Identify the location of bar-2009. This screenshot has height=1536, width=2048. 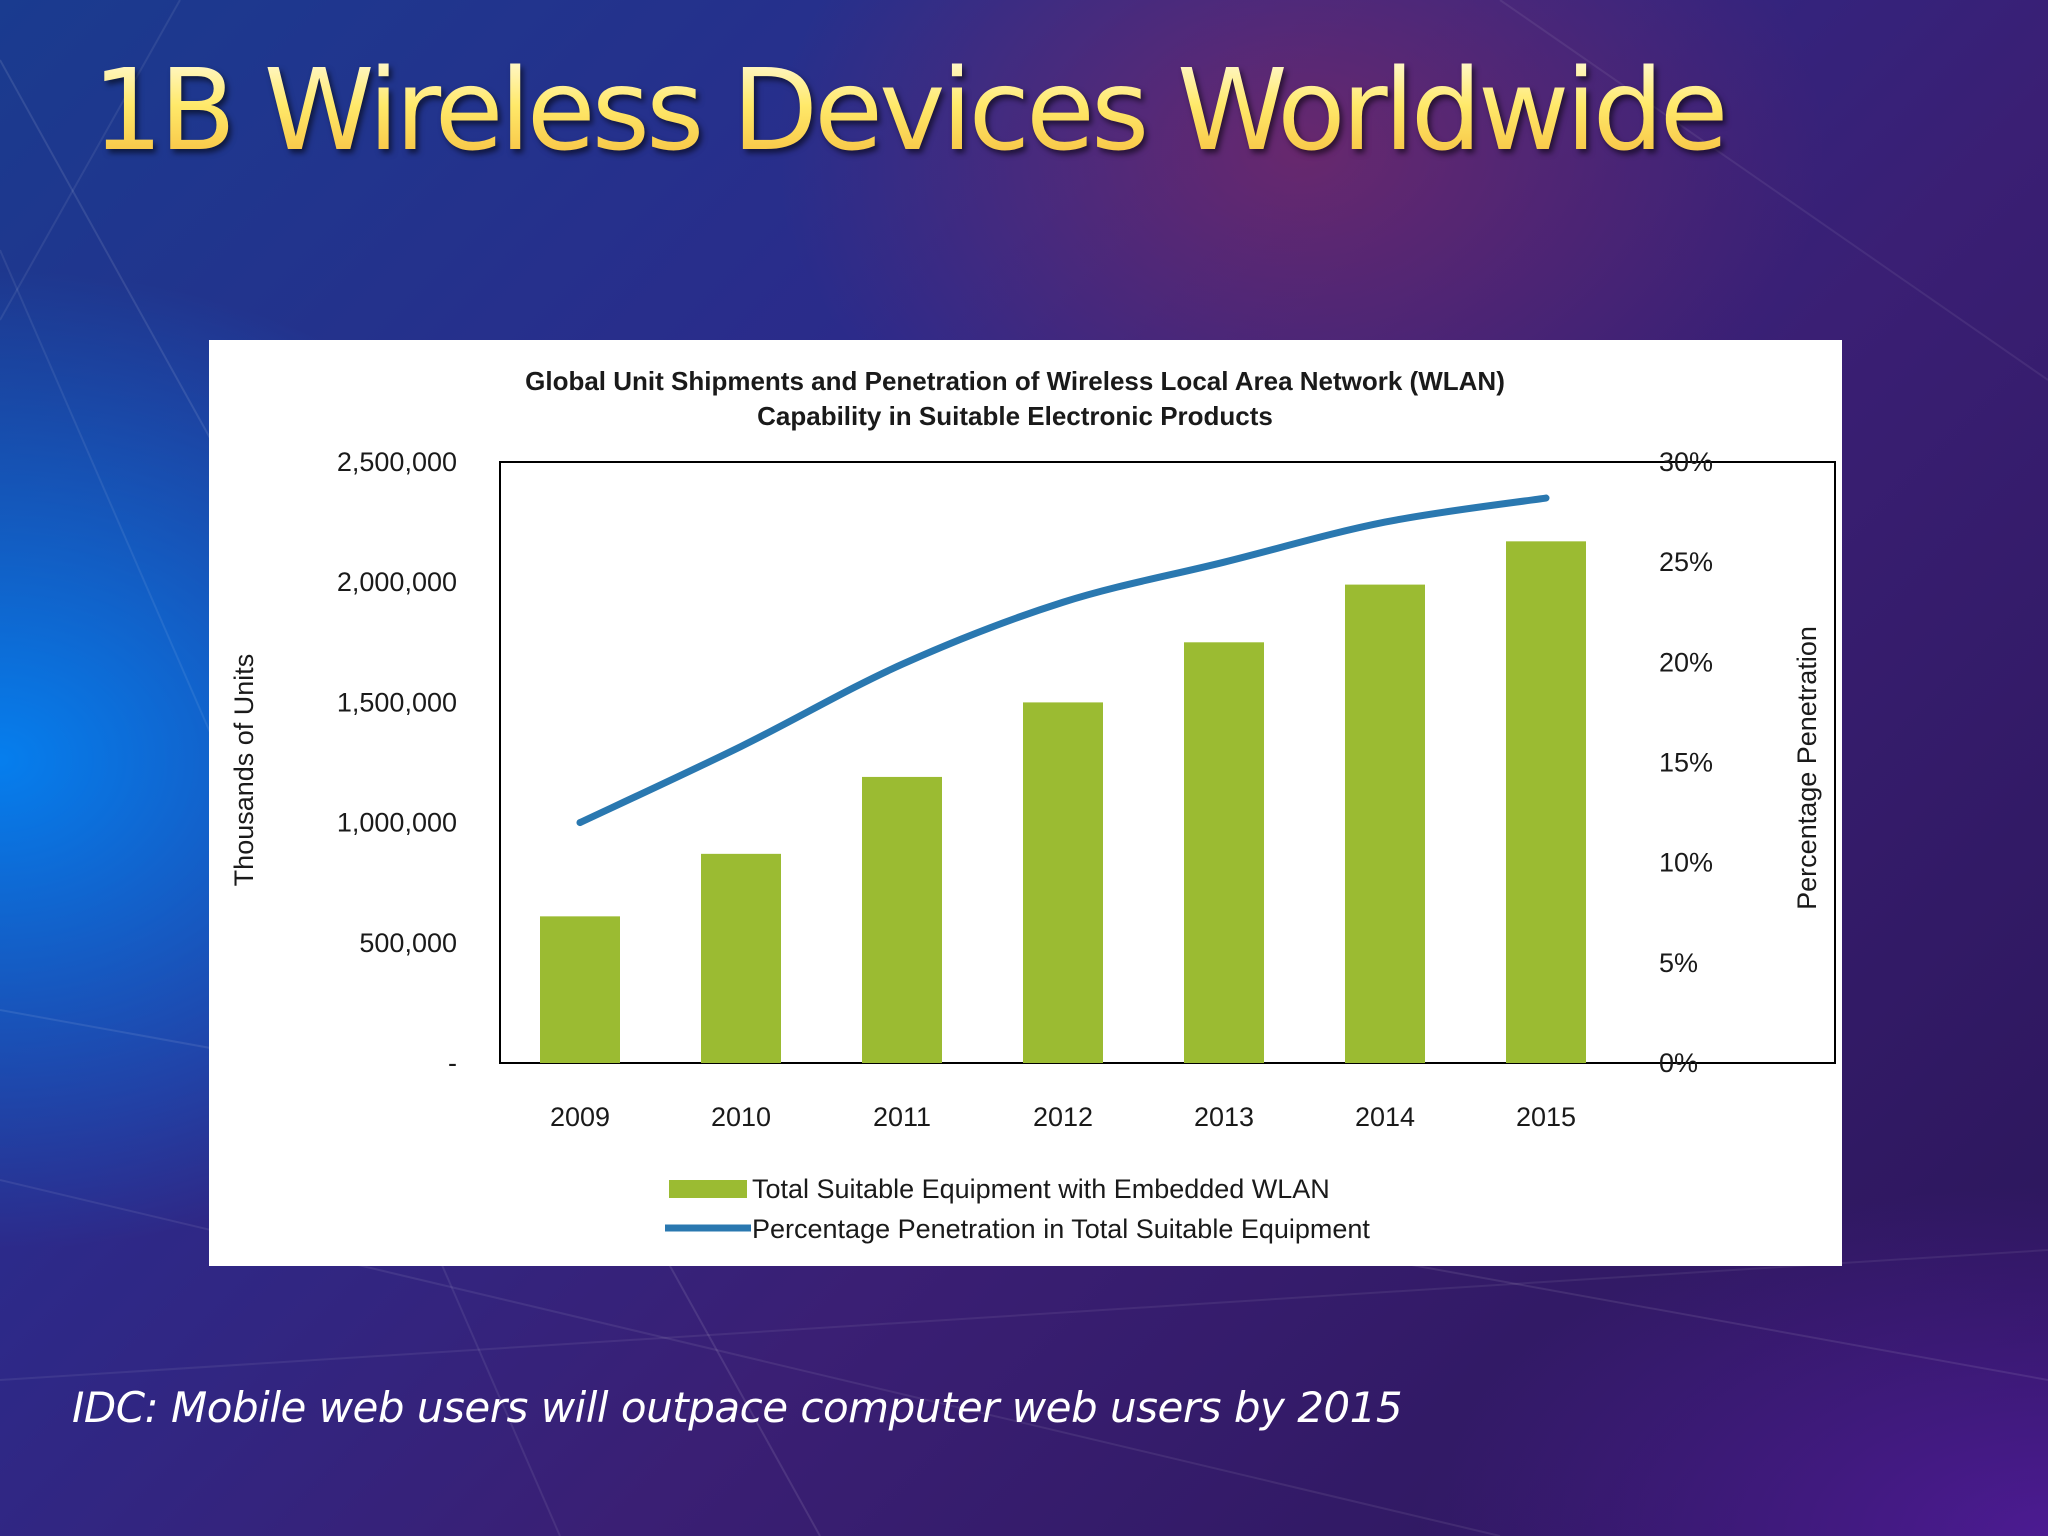
(580, 989).